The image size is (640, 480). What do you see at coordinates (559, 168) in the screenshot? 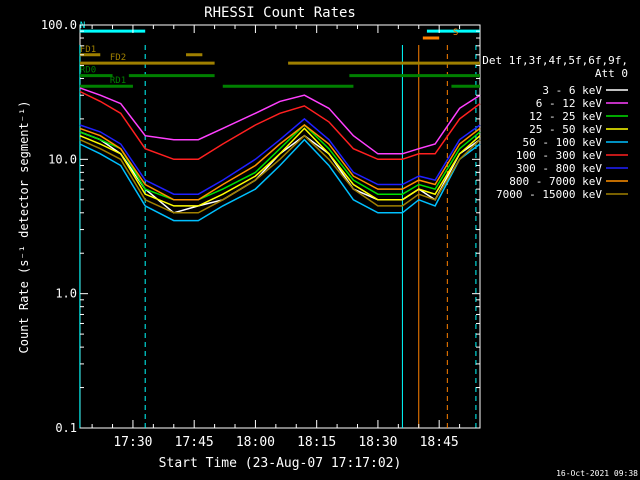
I see `legend-label-6: 300 - 800 keV` at bounding box center [559, 168].